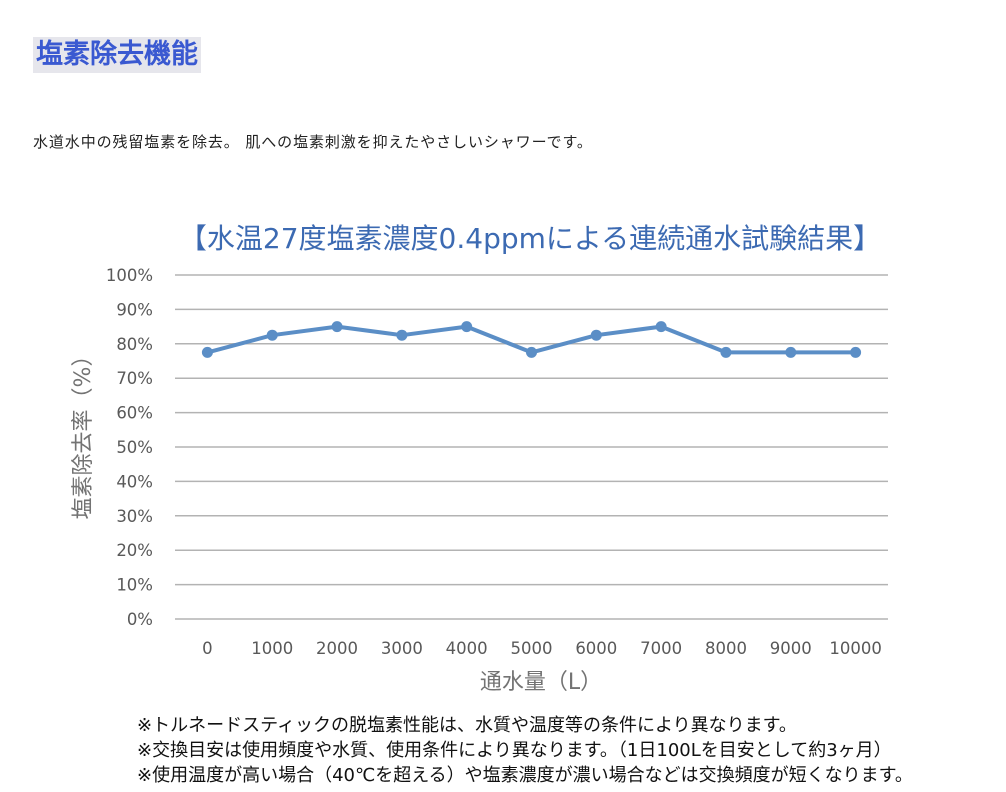 Image resolution: width=1006 pixels, height=792 pixels. Describe the element at coordinates (791, 648) in the screenshot. I see `x-tick-label: 9000` at that location.